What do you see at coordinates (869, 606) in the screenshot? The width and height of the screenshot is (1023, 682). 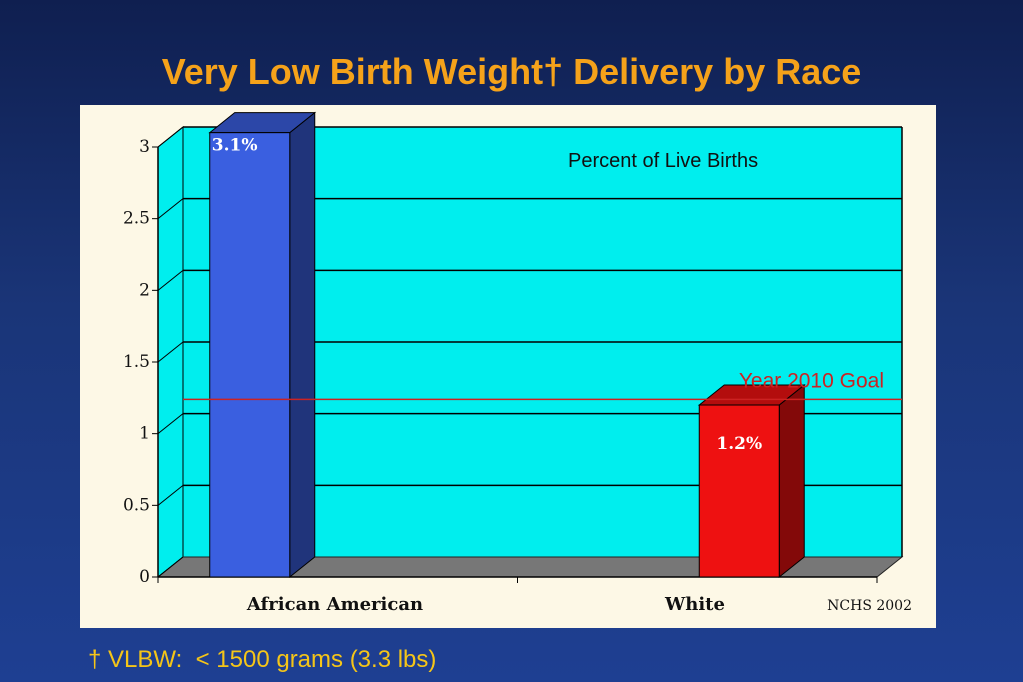 I see `source-label: NCHS 2002` at bounding box center [869, 606].